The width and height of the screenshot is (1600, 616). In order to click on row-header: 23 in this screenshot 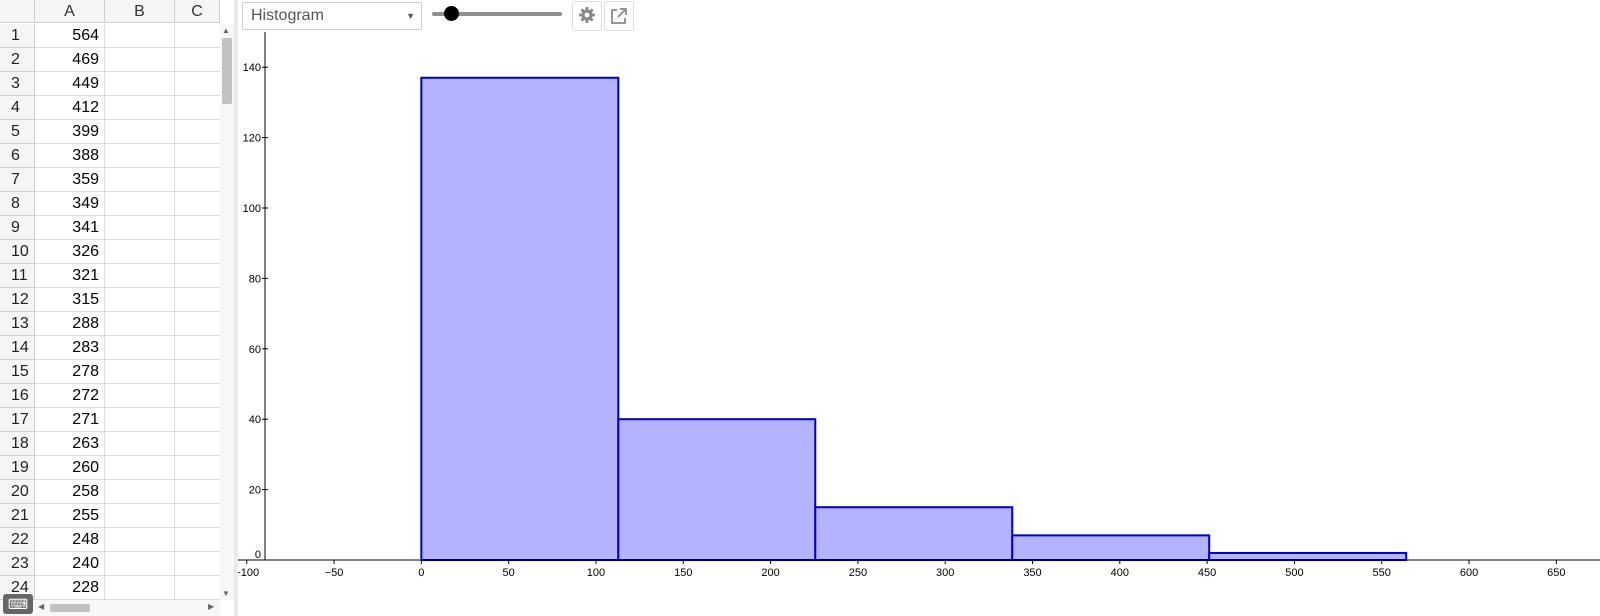, I will do `click(17, 564)`.